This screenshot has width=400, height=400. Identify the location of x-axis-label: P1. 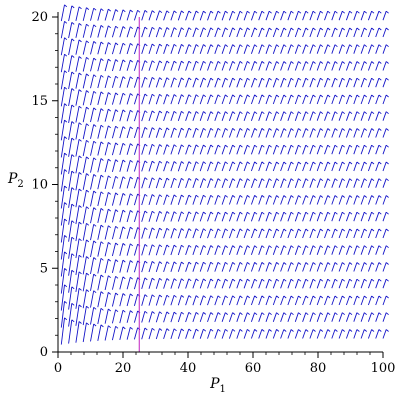
(217, 385).